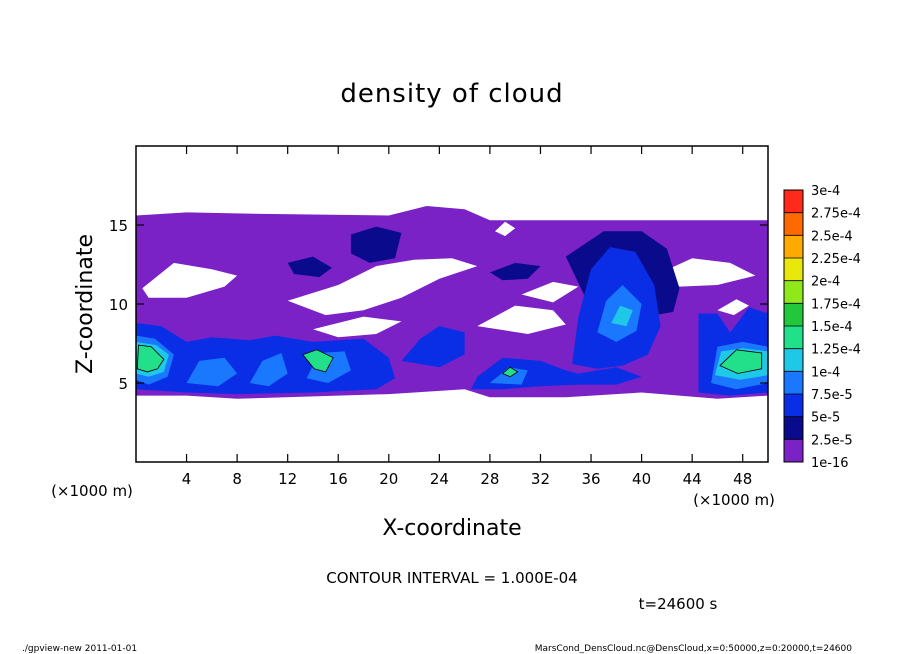 This screenshot has width=904, height=654. What do you see at coordinates (433, 347) in the screenshot?
I see `region-mid-patch` at bounding box center [433, 347].